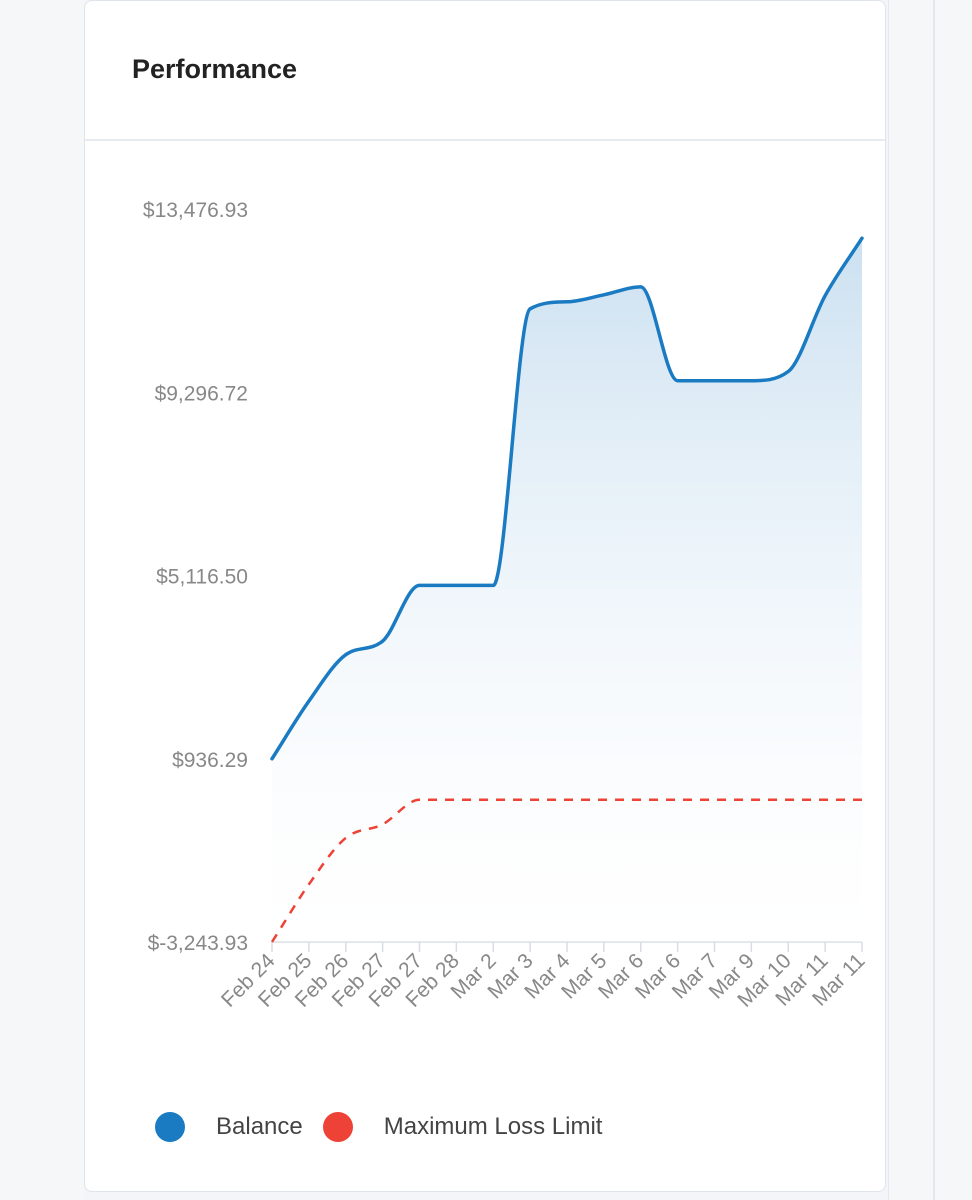  I want to click on legend-dot-balance, so click(170, 1127).